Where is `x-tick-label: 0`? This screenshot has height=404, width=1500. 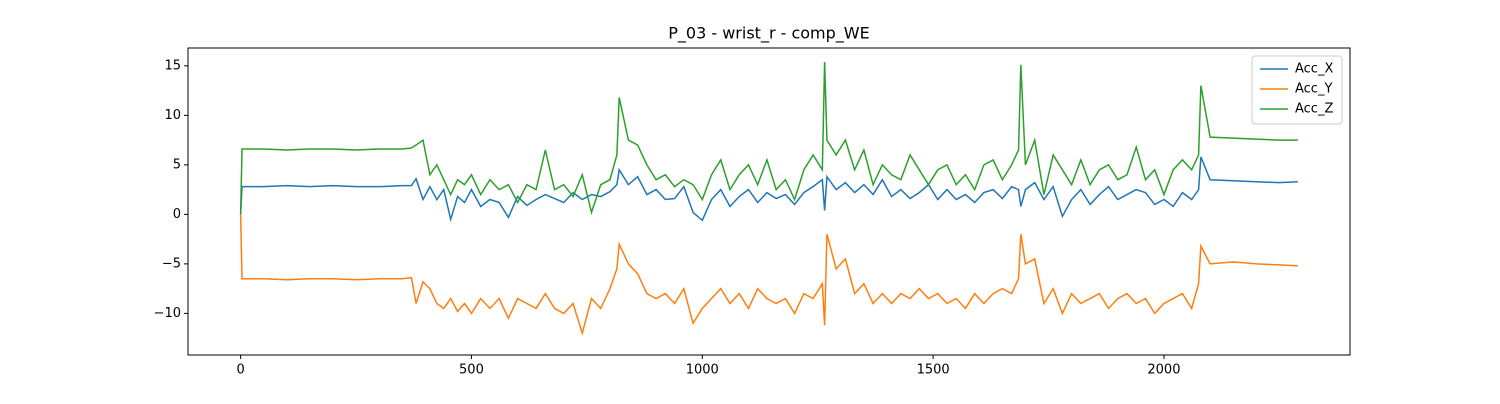 x-tick-label: 0 is located at coordinates (240, 370).